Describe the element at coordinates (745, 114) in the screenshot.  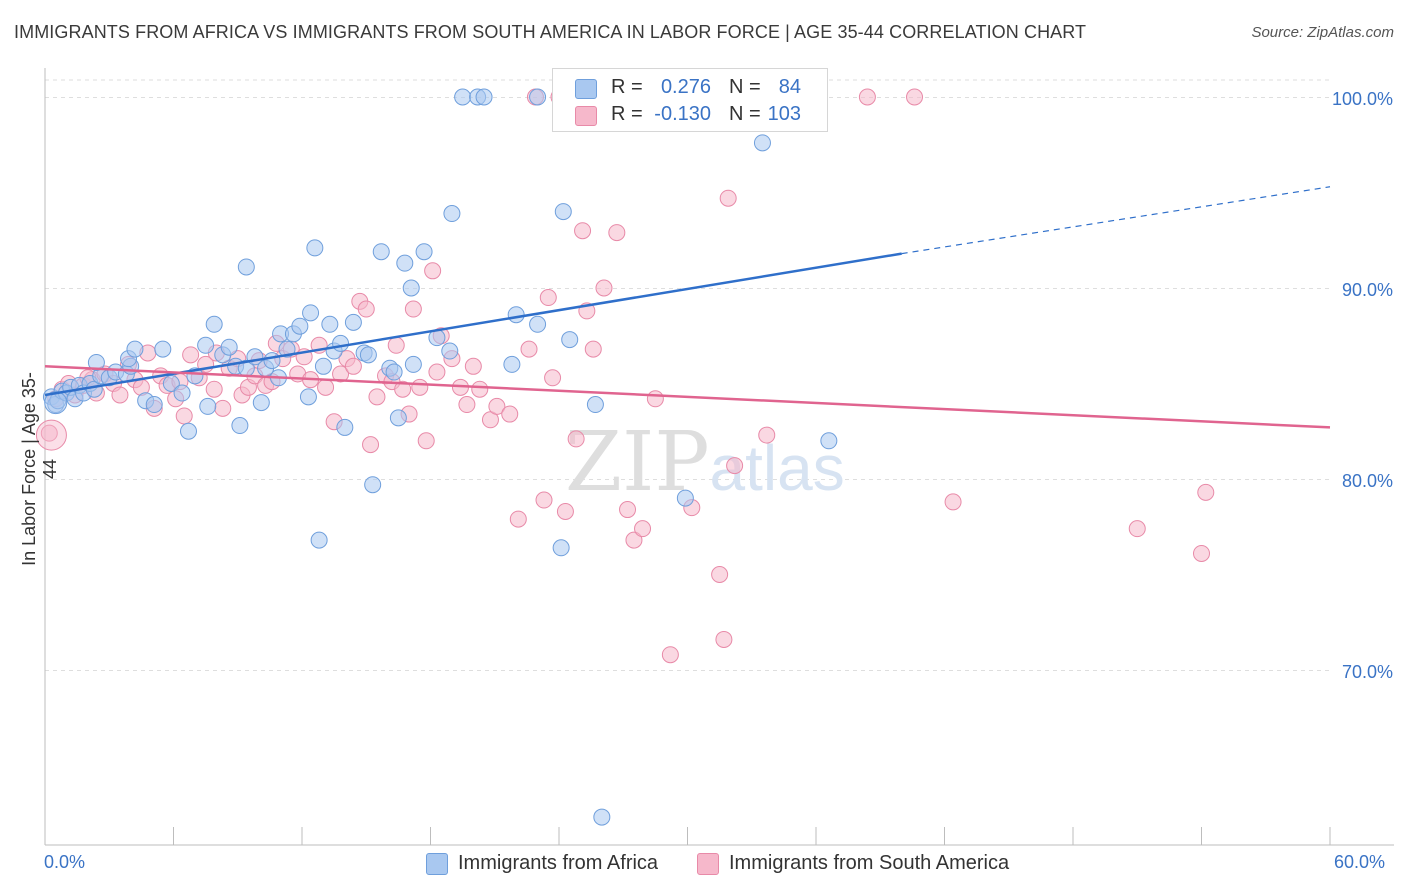
I see `sa-n-label: N =` at that location.